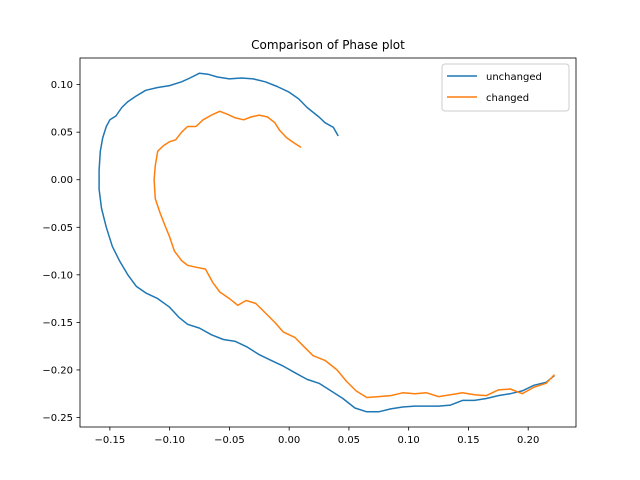 Image resolution: width=640 pixels, height=480 pixels. I want to click on x-tick-label: −0.10, so click(169, 440).